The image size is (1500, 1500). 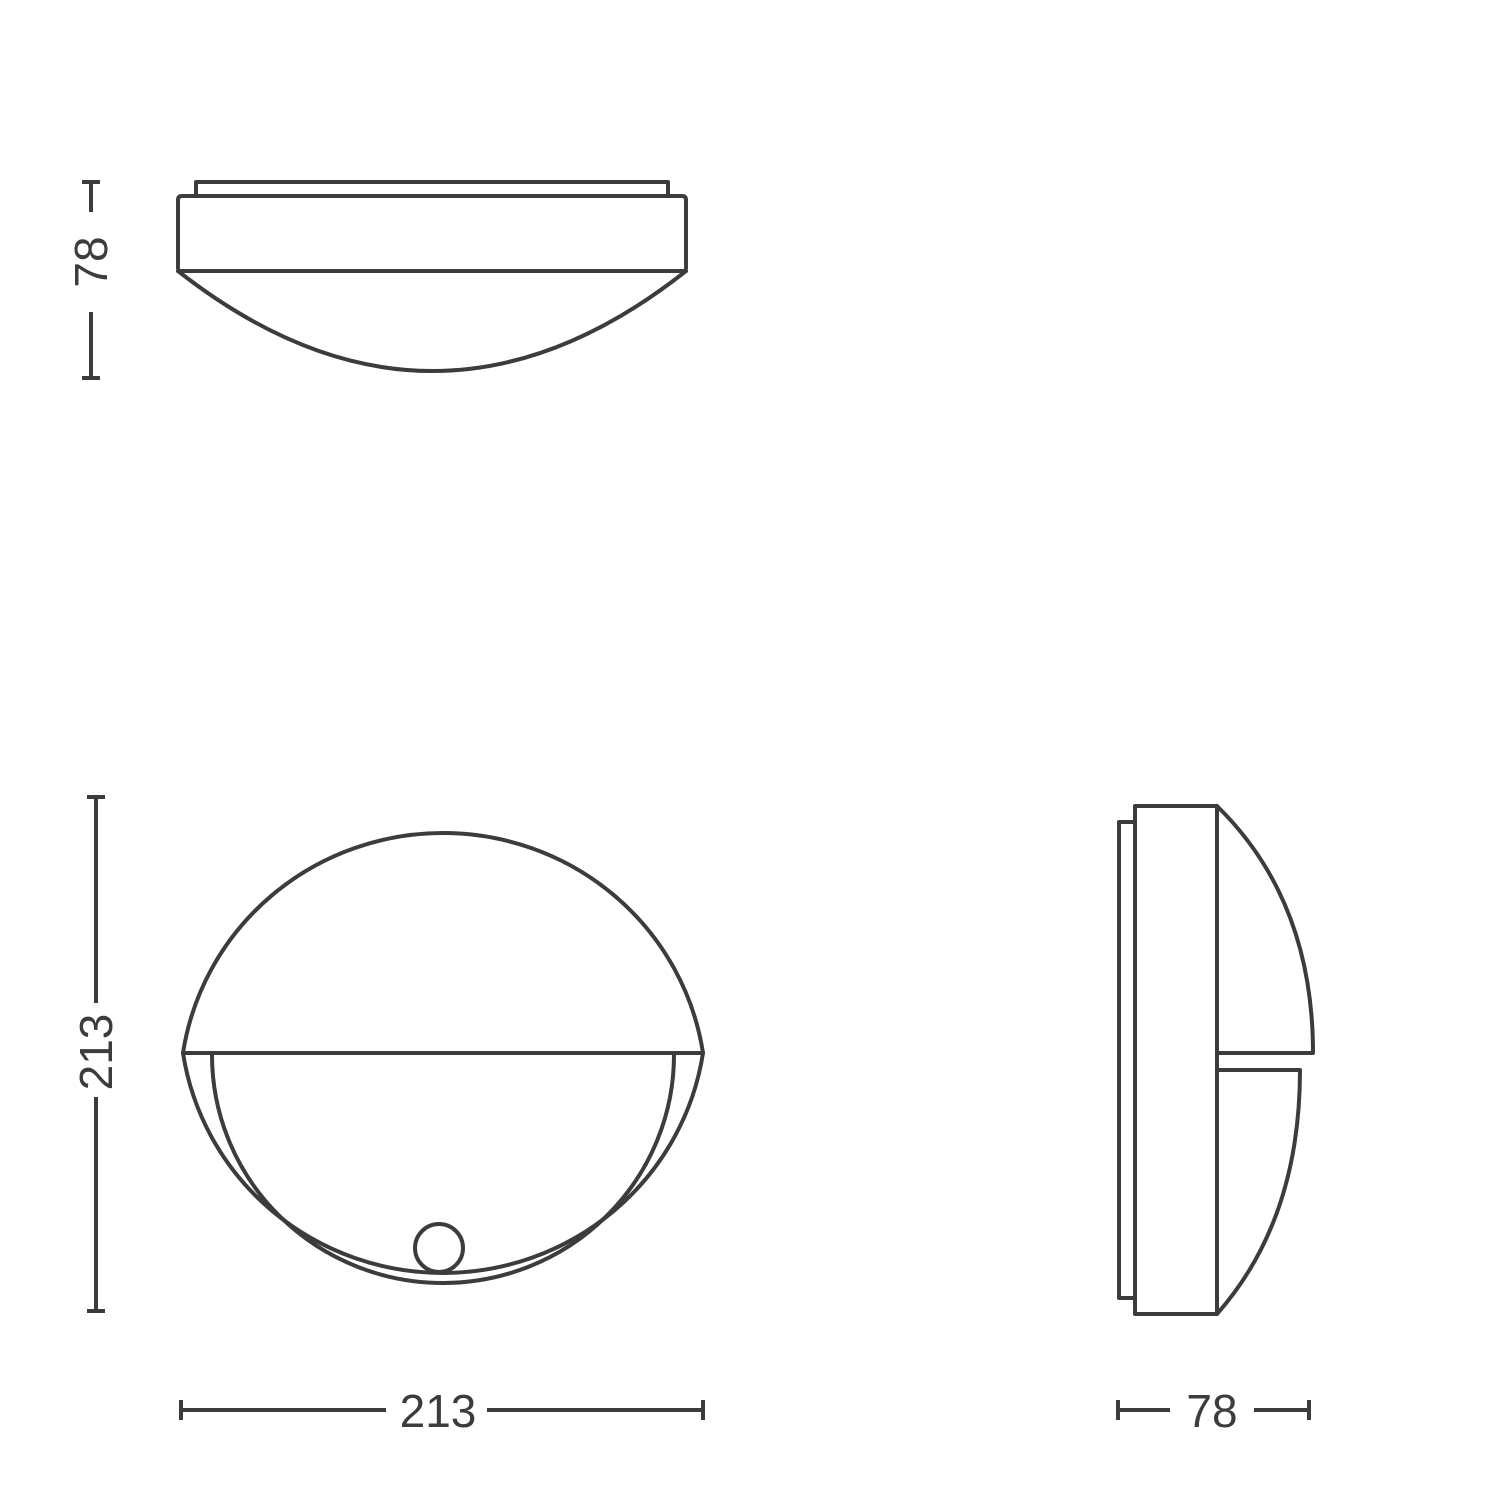 I want to click on front-view-upper-disc, so click(x=443, y=943).